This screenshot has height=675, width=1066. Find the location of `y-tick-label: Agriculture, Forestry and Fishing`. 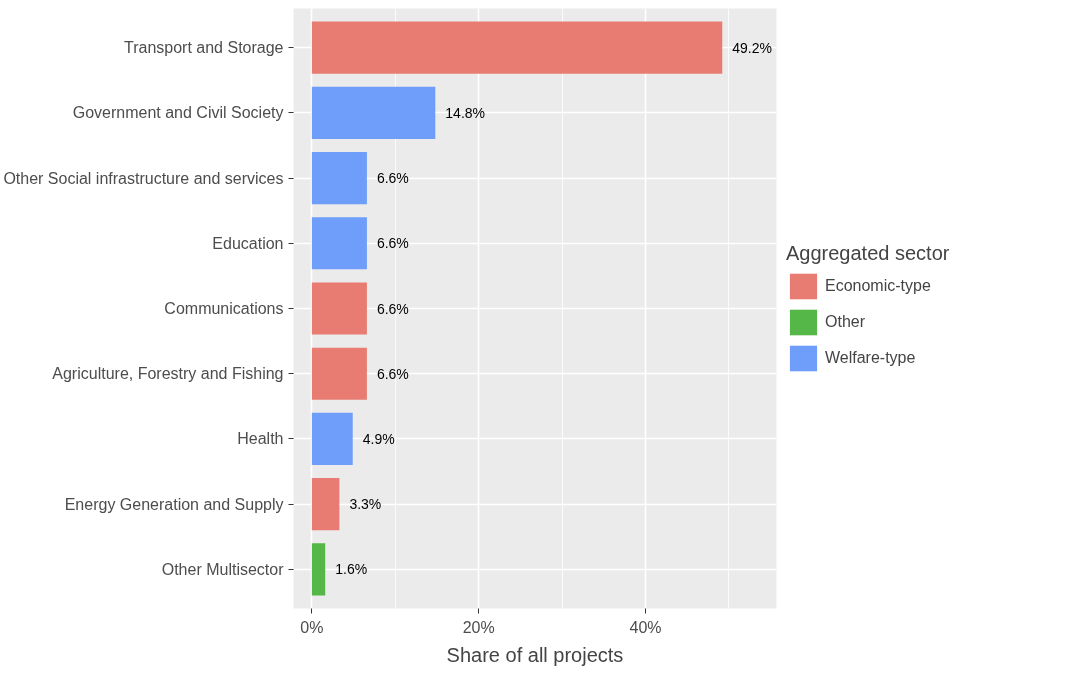

y-tick-label: Agriculture, Forestry and Fishing is located at coordinates (168, 374).